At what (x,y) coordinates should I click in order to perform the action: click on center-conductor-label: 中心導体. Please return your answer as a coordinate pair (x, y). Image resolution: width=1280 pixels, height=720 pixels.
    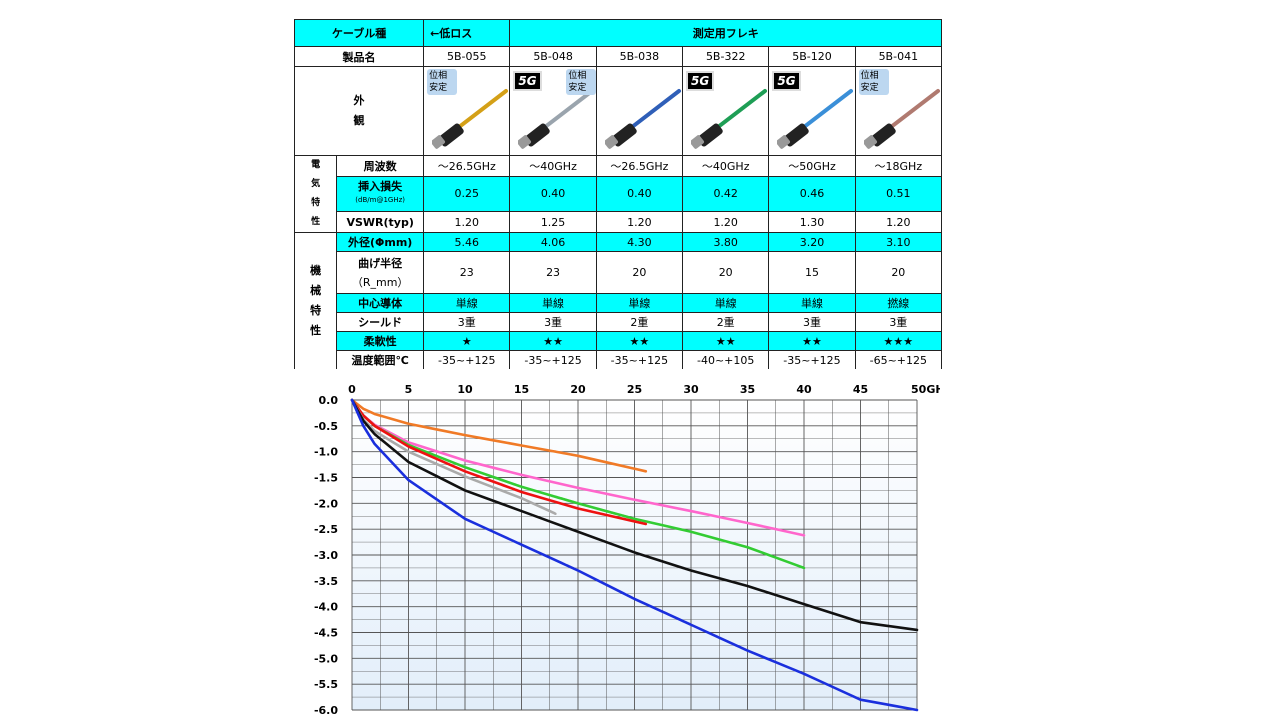
    Looking at the image, I should click on (380, 303).